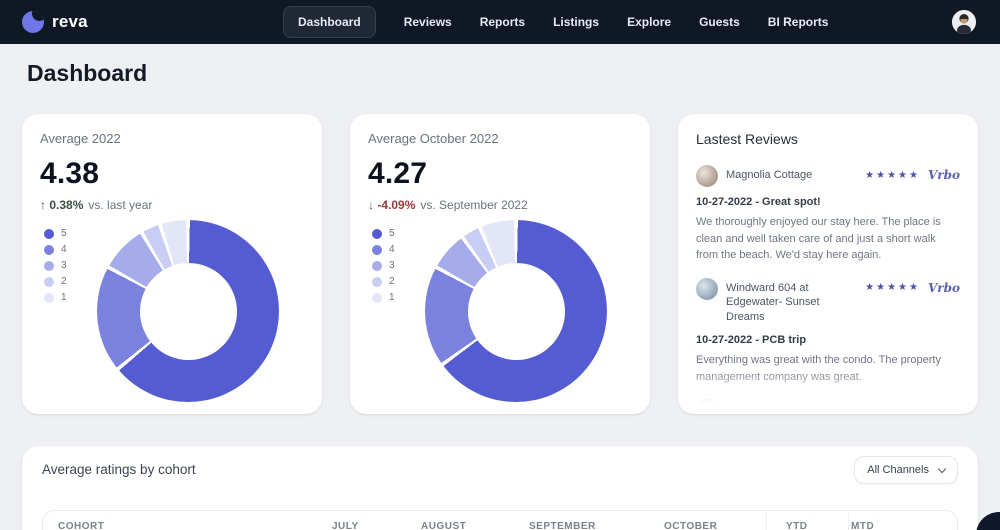 This screenshot has width=1000, height=530. What do you see at coordinates (773, 302) in the screenshot?
I see `property-name: Windward 604 at Edgewater- Sunset Dreams` at bounding box center [773, 302].